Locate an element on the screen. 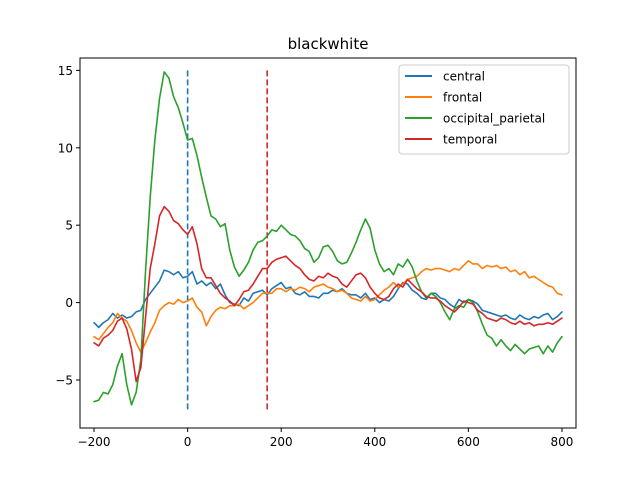  legend-item-temporal: temporal is located at coordinates (451, 140).